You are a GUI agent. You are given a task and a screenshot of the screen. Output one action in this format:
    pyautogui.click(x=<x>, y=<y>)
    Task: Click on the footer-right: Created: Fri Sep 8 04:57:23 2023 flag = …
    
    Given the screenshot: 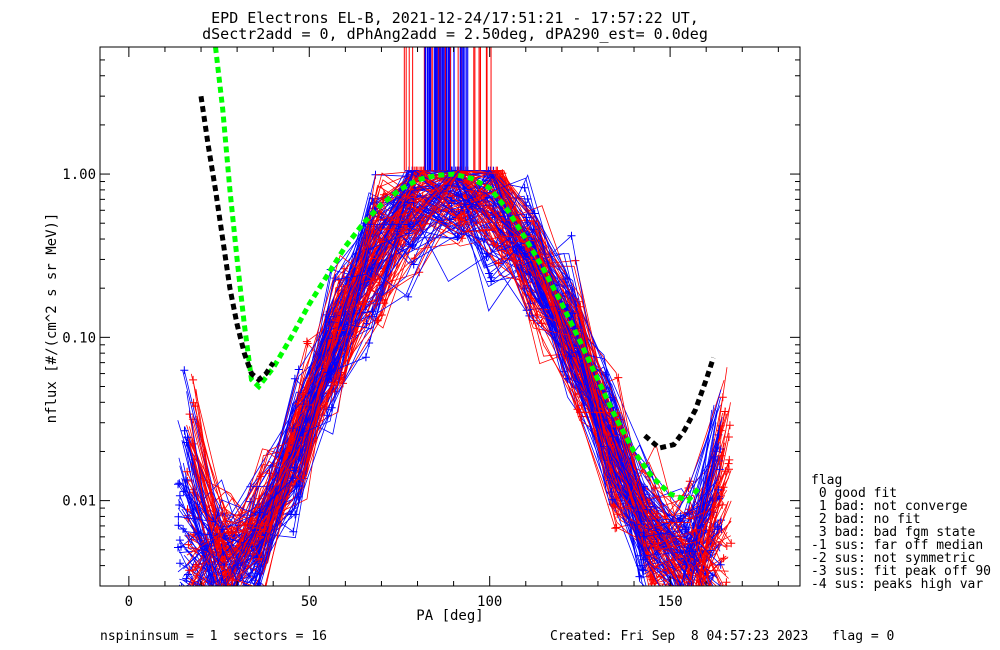 What is the action you would take?
    pyautogui.click(x=722, y=636)
    